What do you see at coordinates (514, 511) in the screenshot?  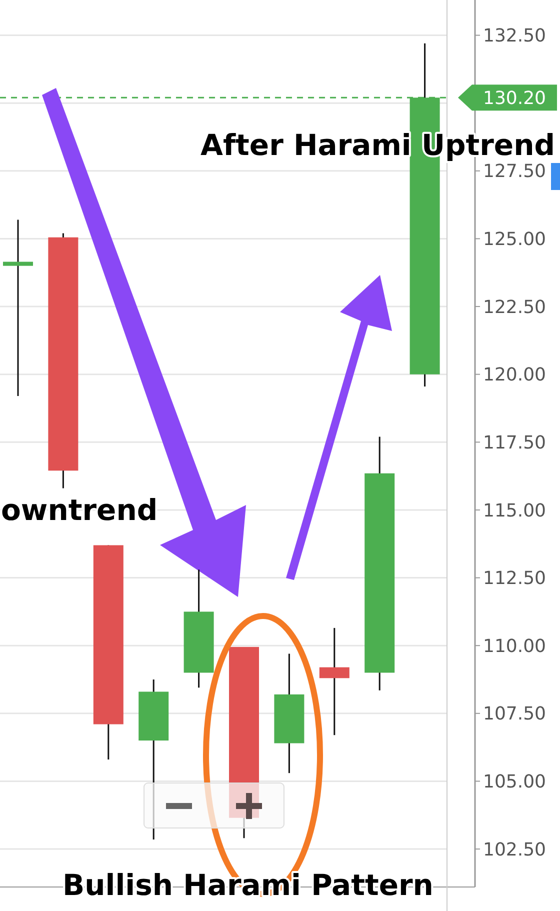 I see `y-tick-label: 115.00` at bounding box center [514, 511].